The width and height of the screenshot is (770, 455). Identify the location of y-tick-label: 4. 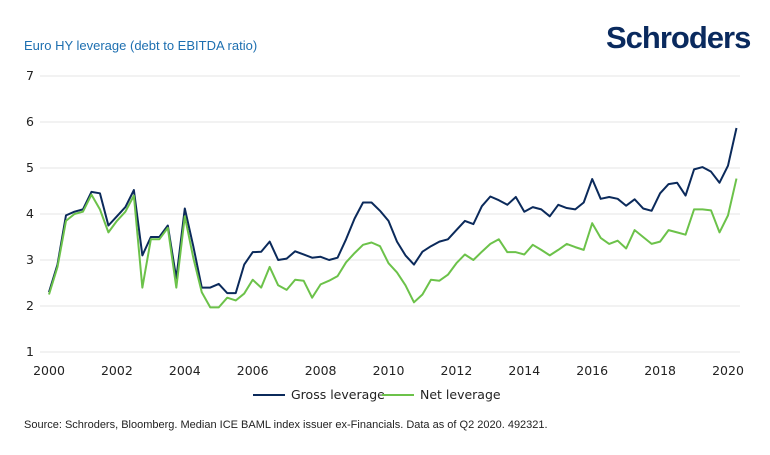
(30, 213).